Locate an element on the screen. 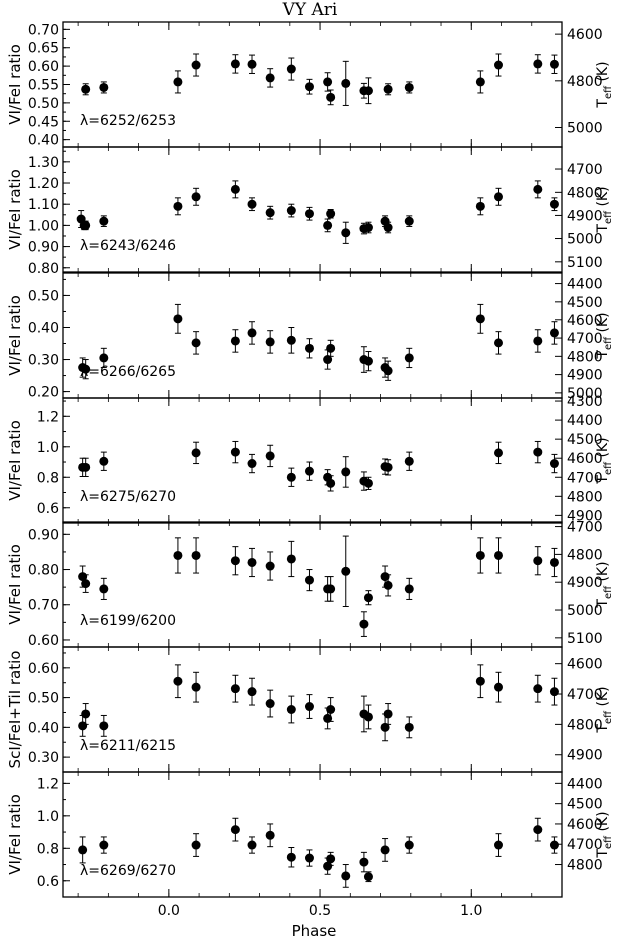  wavelength-annotation: λ=6275/6270 is located at coordinates (128, 497).